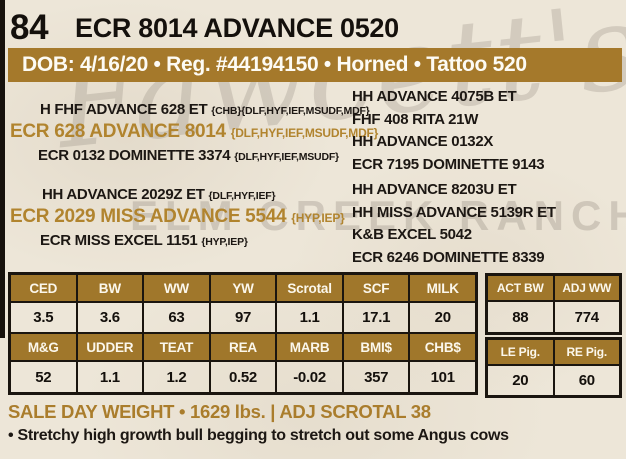 This screenshot has width=626, height=459. What do you see at coordinates (520, 380) in the screenshot?
I see `pigment-value-cell: 20` at bounding box center [520, 380].